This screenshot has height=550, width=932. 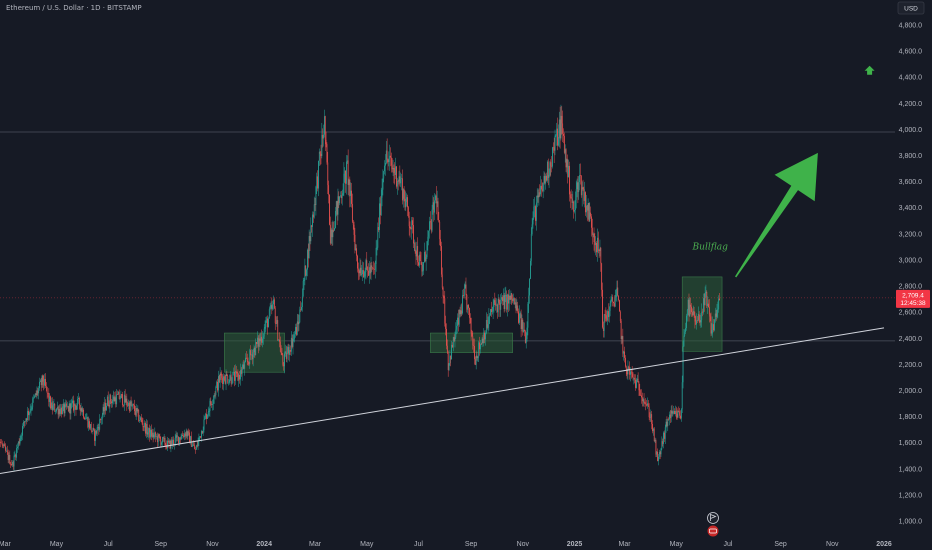 I want to click on currency-button, so click(x=911, y=8).